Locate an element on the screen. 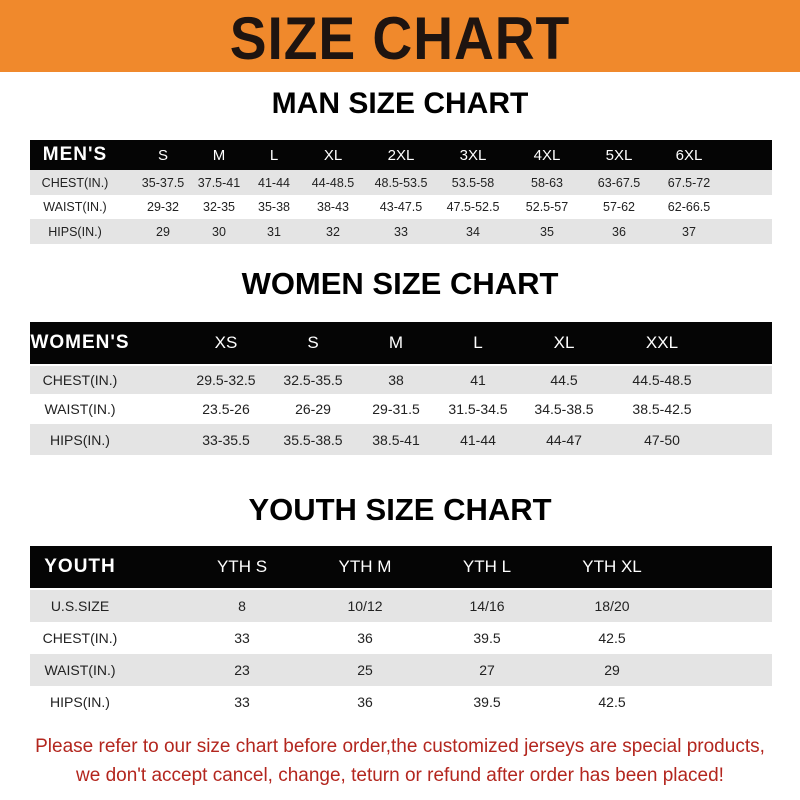 Image resolution: width=800 pixels, height=800 pixels. table-cell: 52.5-57 is located at coordinates (547, 207).